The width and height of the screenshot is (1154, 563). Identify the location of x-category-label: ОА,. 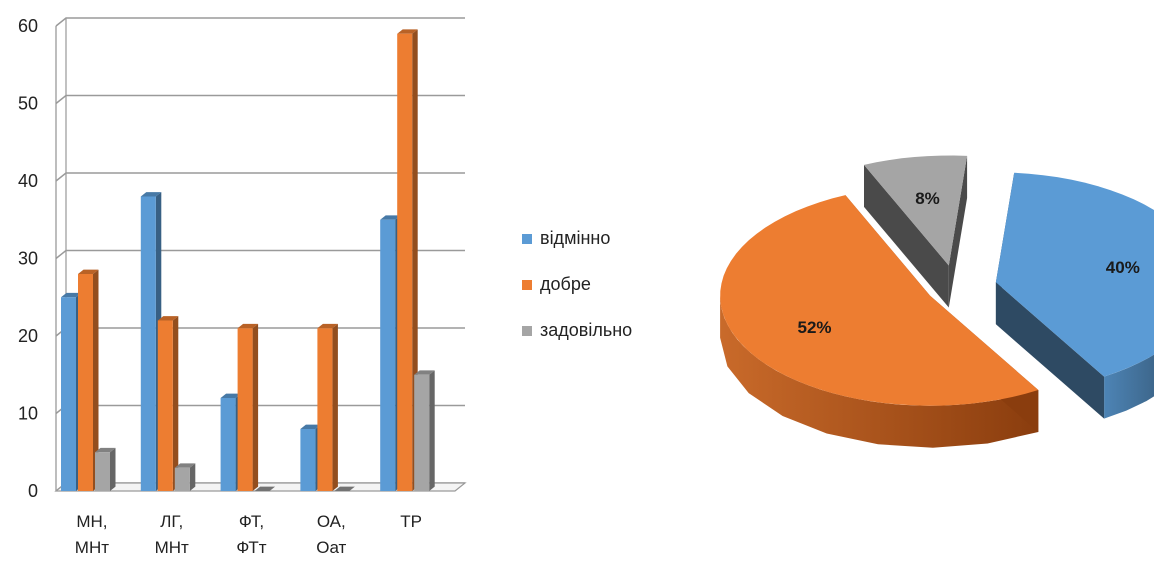
(331, 521).